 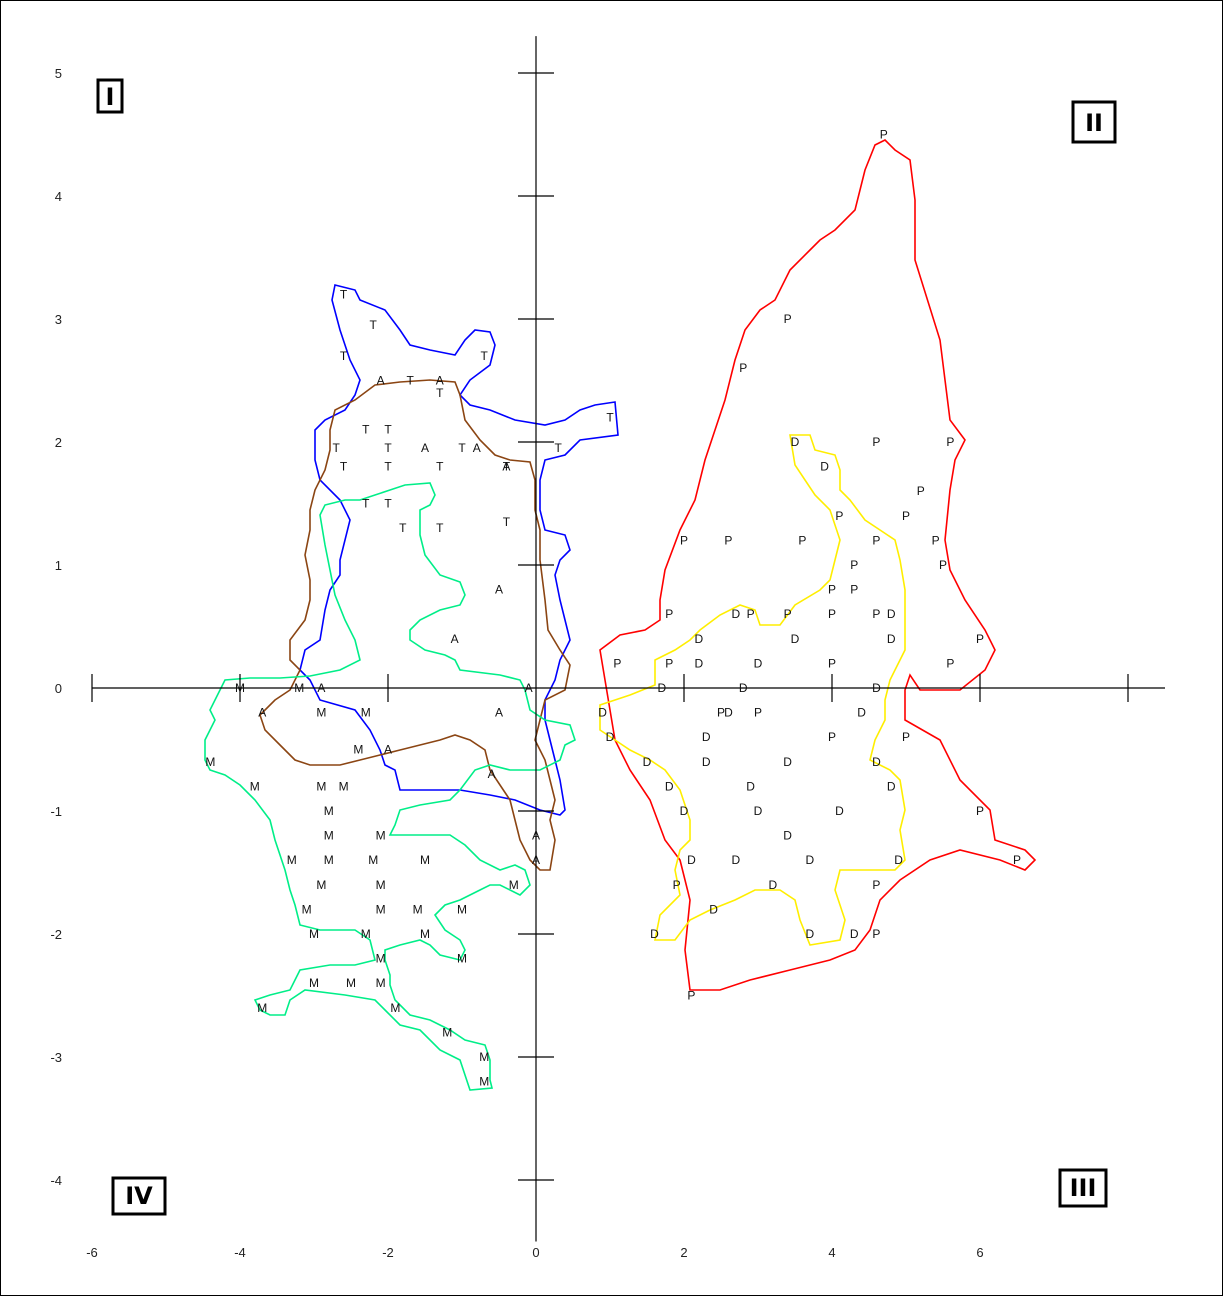 I want to click on y-tick-label: -3, so click(x=56, y=1057).